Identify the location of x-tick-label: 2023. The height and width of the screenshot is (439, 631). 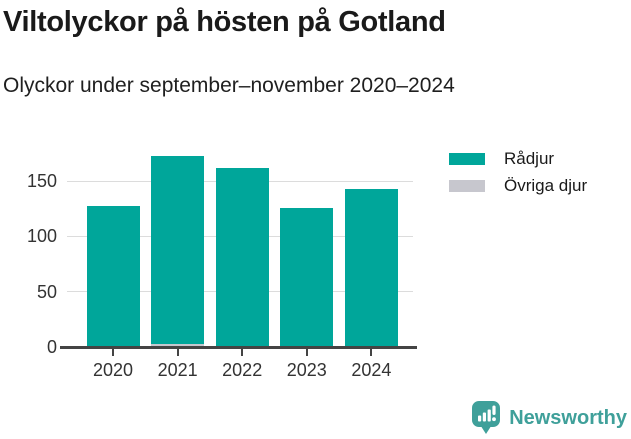
(306, 370).